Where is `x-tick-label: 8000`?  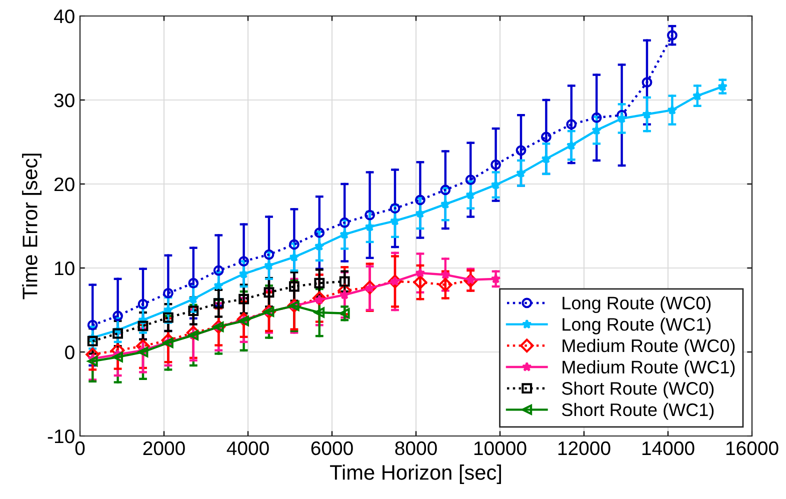
x-tick-label: 8000 is located at coordinates (416, 448).